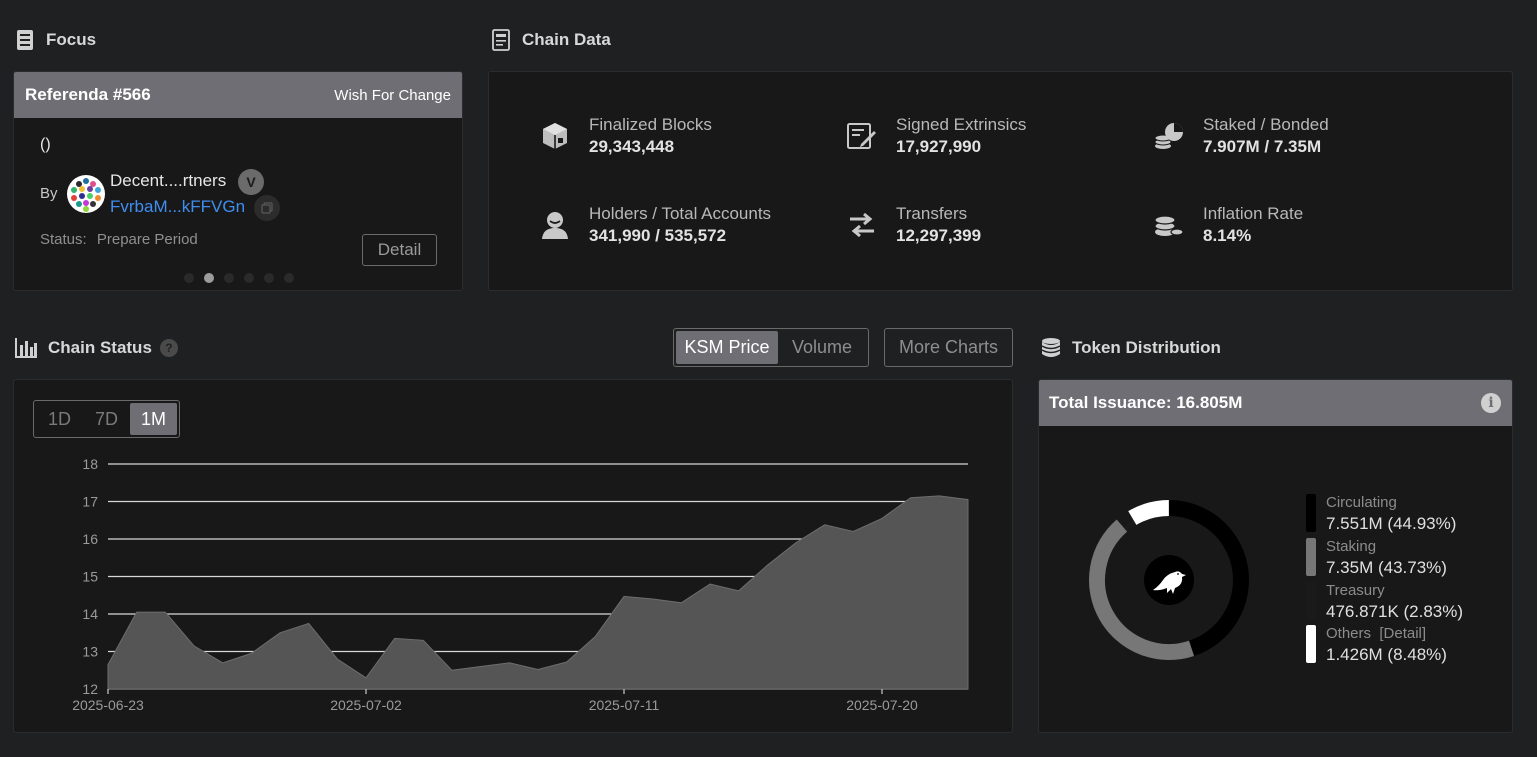 The height and width of the screenshot is (757, 1537). What do you see at coordinates (90, 652) in the screenshot?
I see `y-tick-label: 13` at bounding box center [90, 652].